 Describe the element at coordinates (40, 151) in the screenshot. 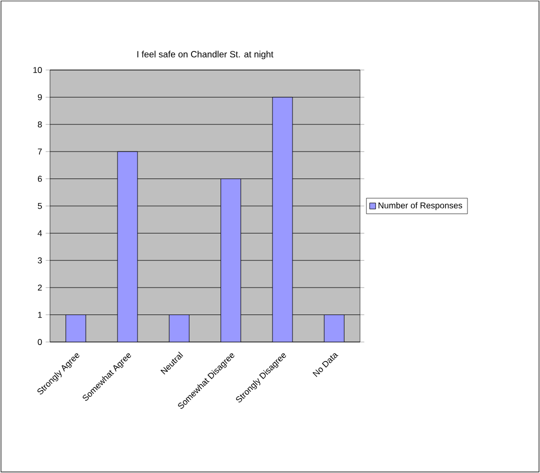

I see `y-tick-label: 7` at that location.